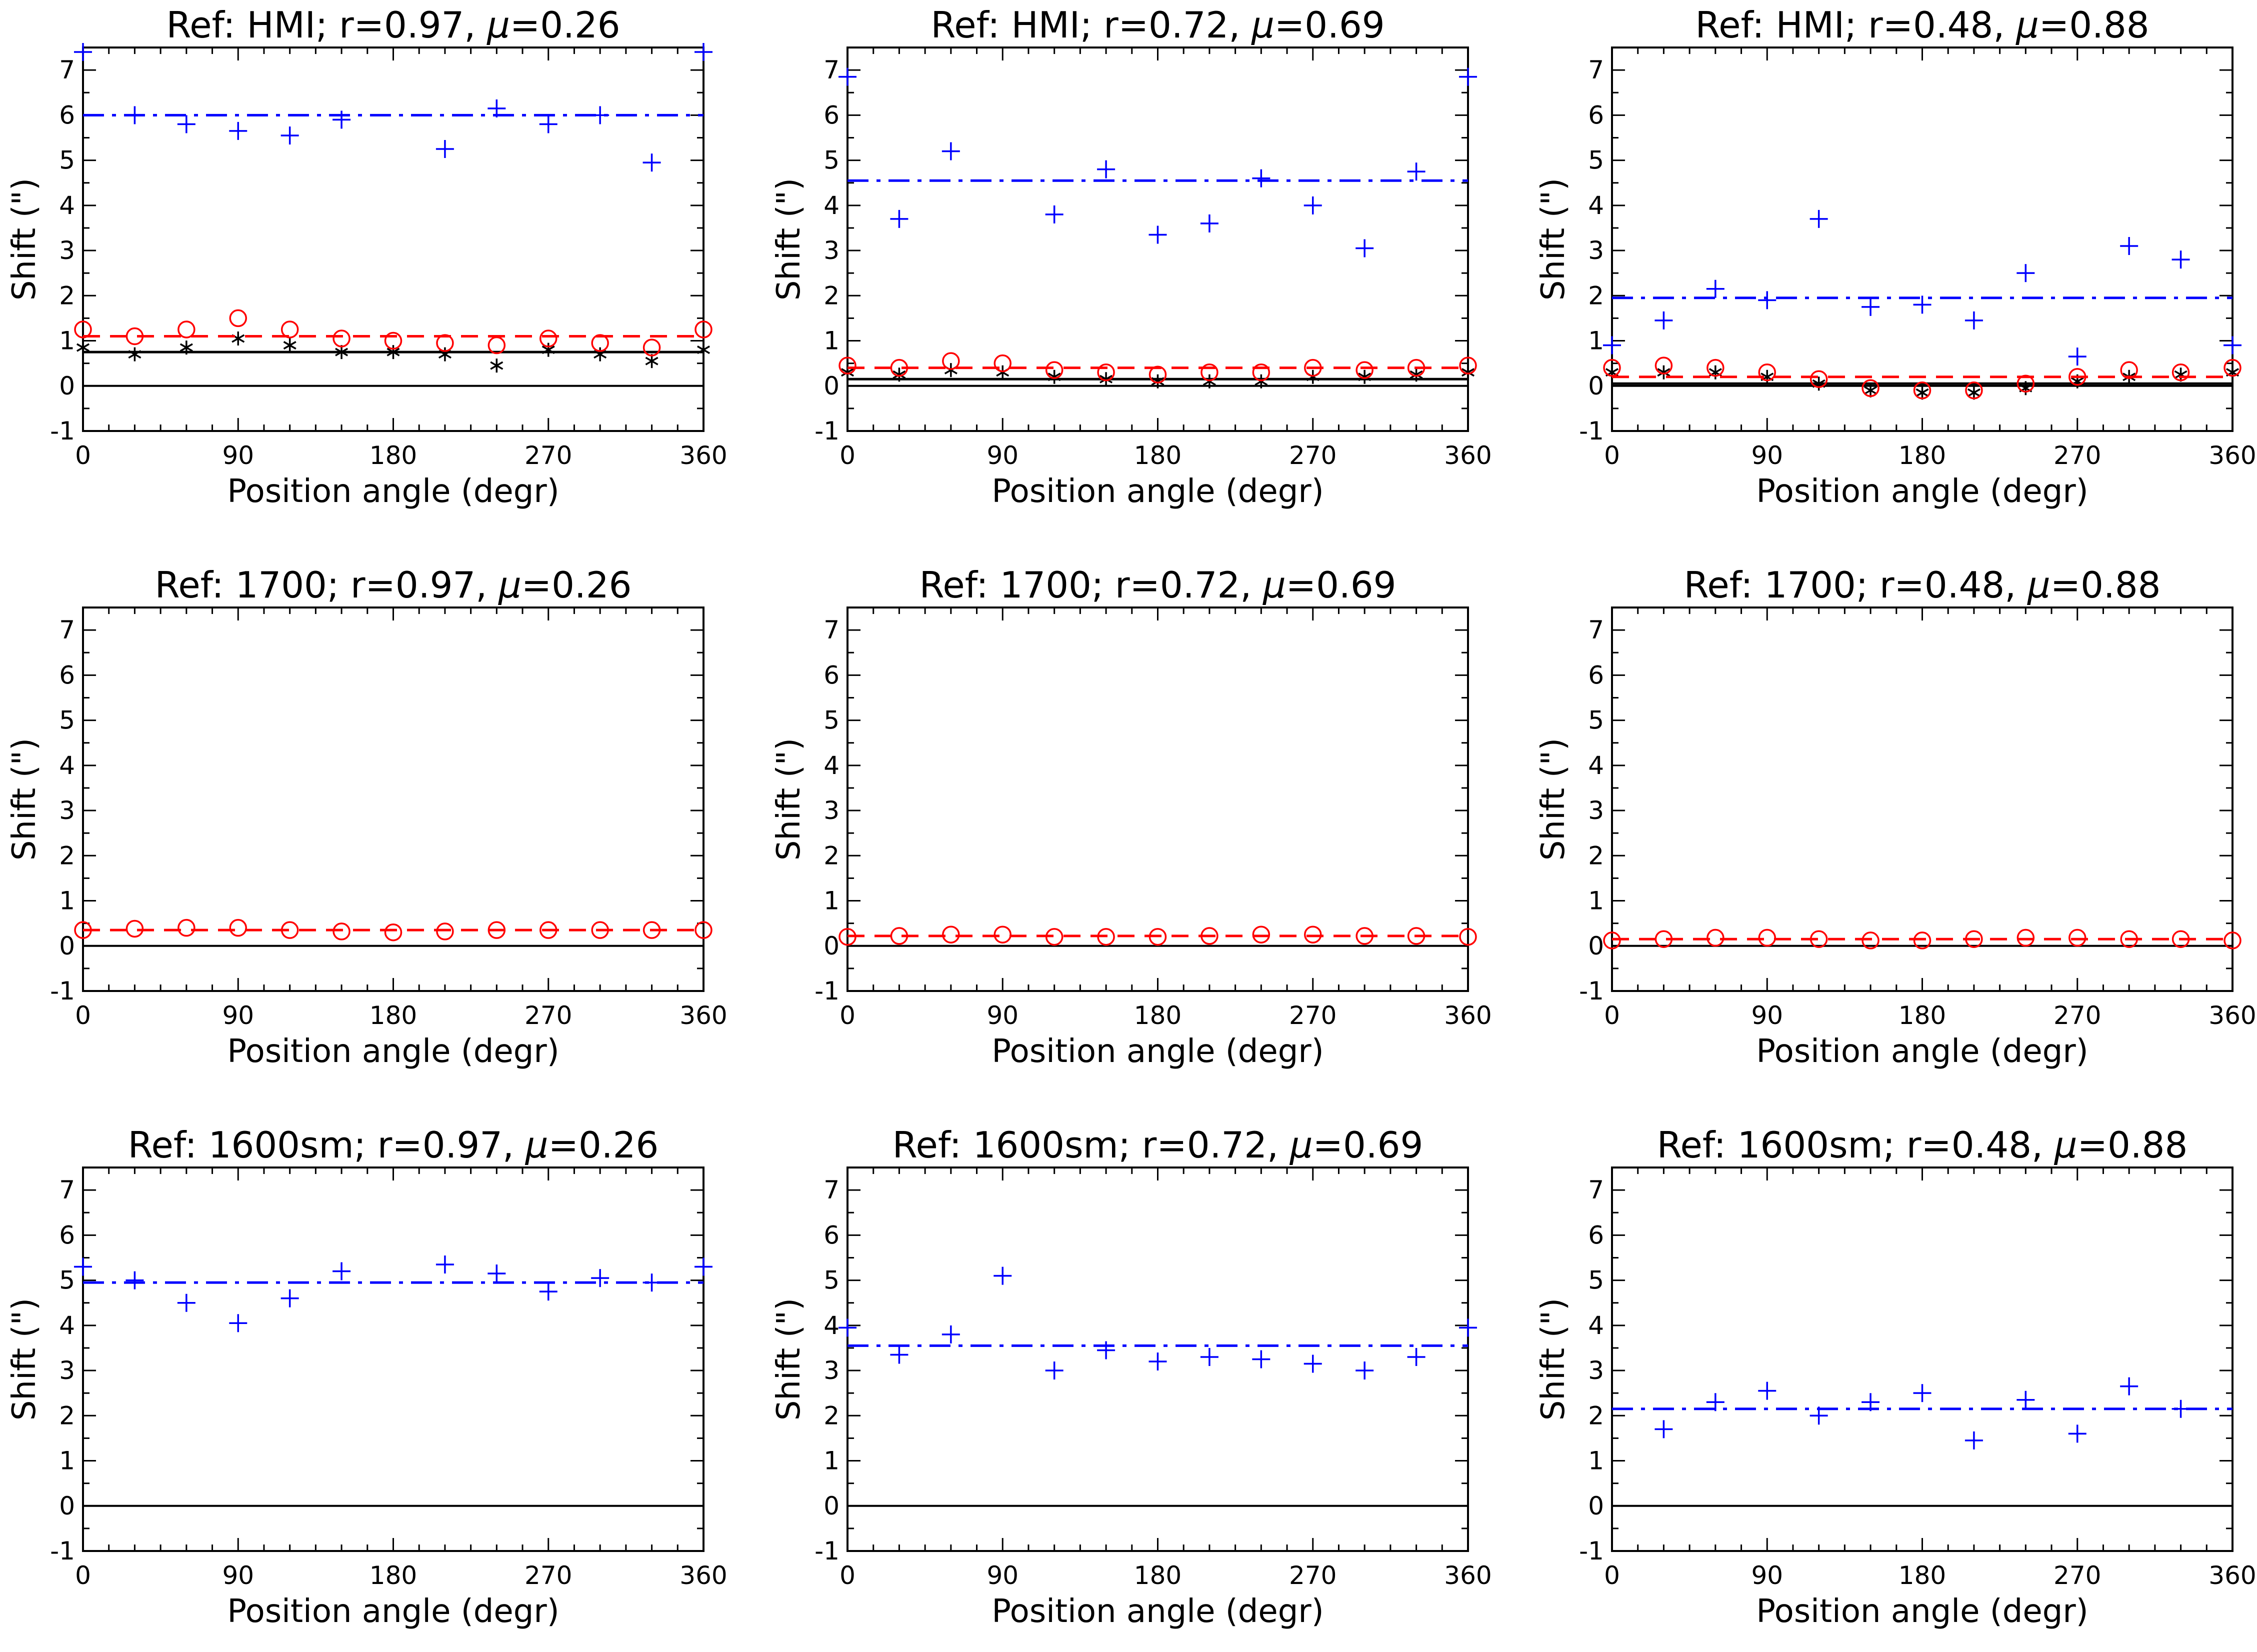  Describe the element at coordinates (67, 386) in the screenshot. I see `y-tick-label: 0` at that location.